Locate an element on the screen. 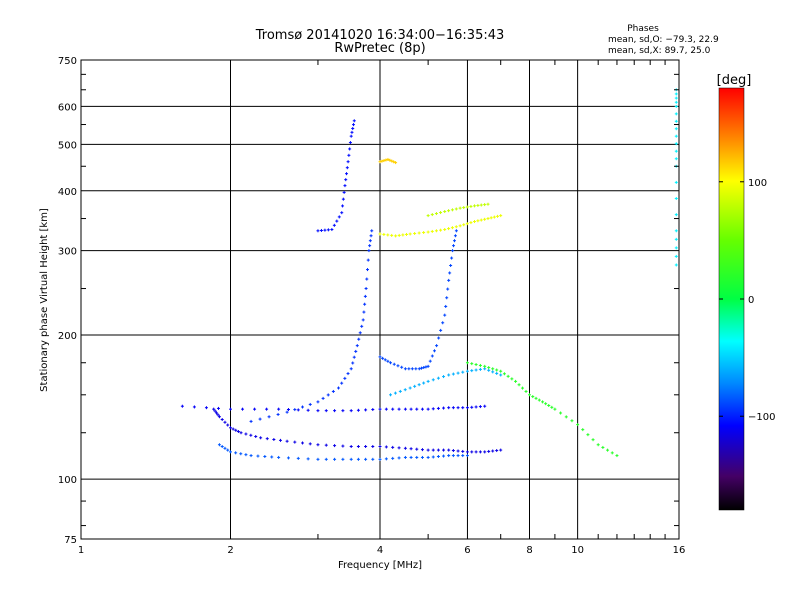 The height and width of the screenshot is (600, 800). y-tick-label: 600 is located at coordinates (67, 107).